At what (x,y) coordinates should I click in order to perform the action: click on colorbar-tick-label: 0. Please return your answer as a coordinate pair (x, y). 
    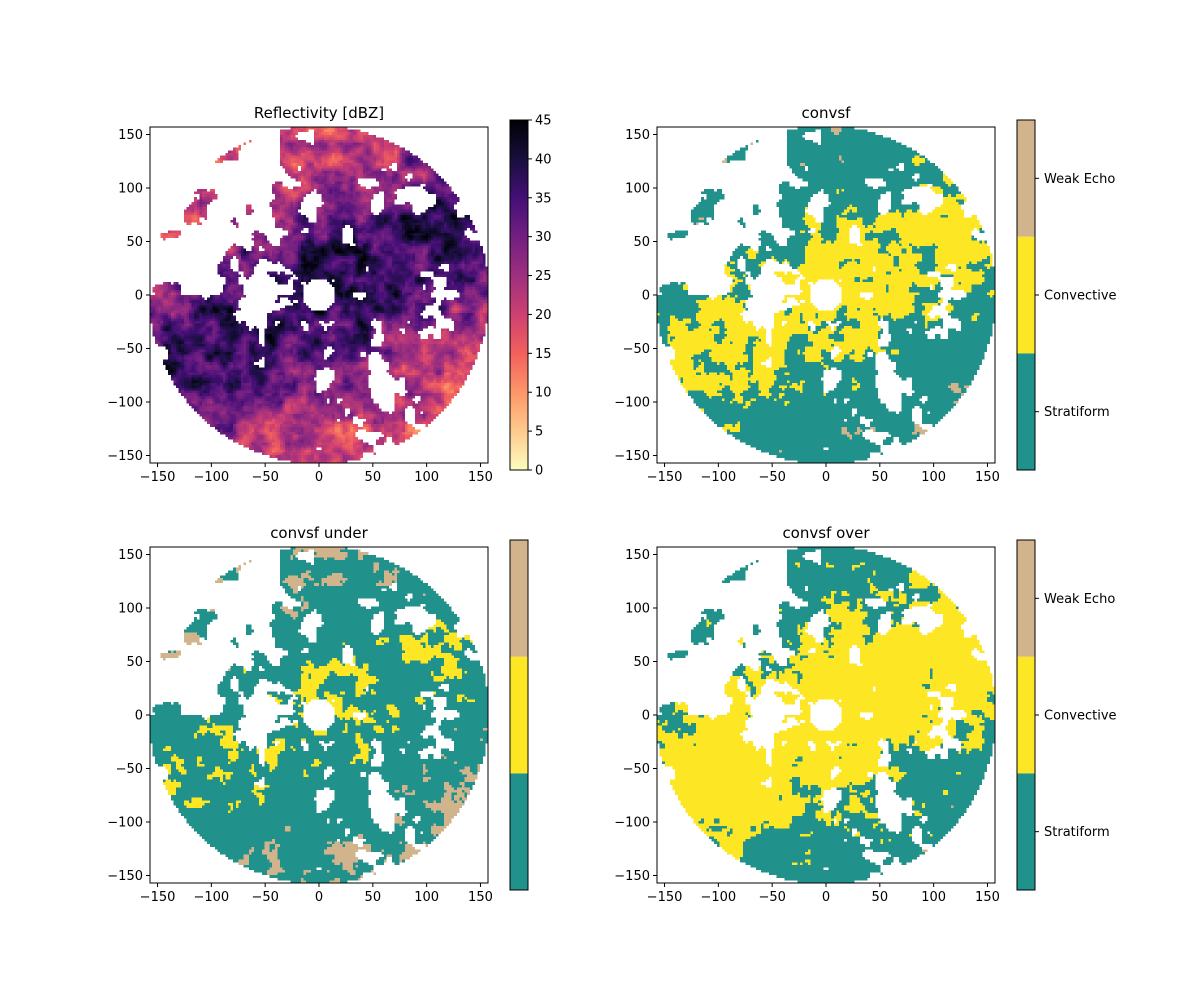
    Looking at the image, I should click on (539, 471).